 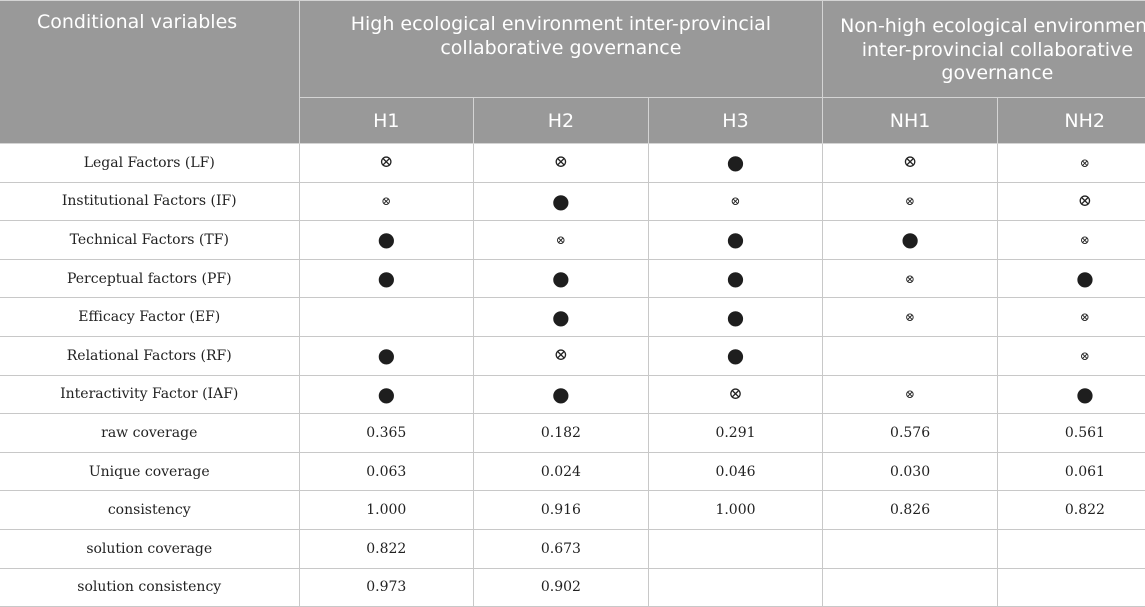 What do you see at coordinates (735, 433) in the screenshot?
I see `value-cell: 0.291` at bounding box center [735, 433].